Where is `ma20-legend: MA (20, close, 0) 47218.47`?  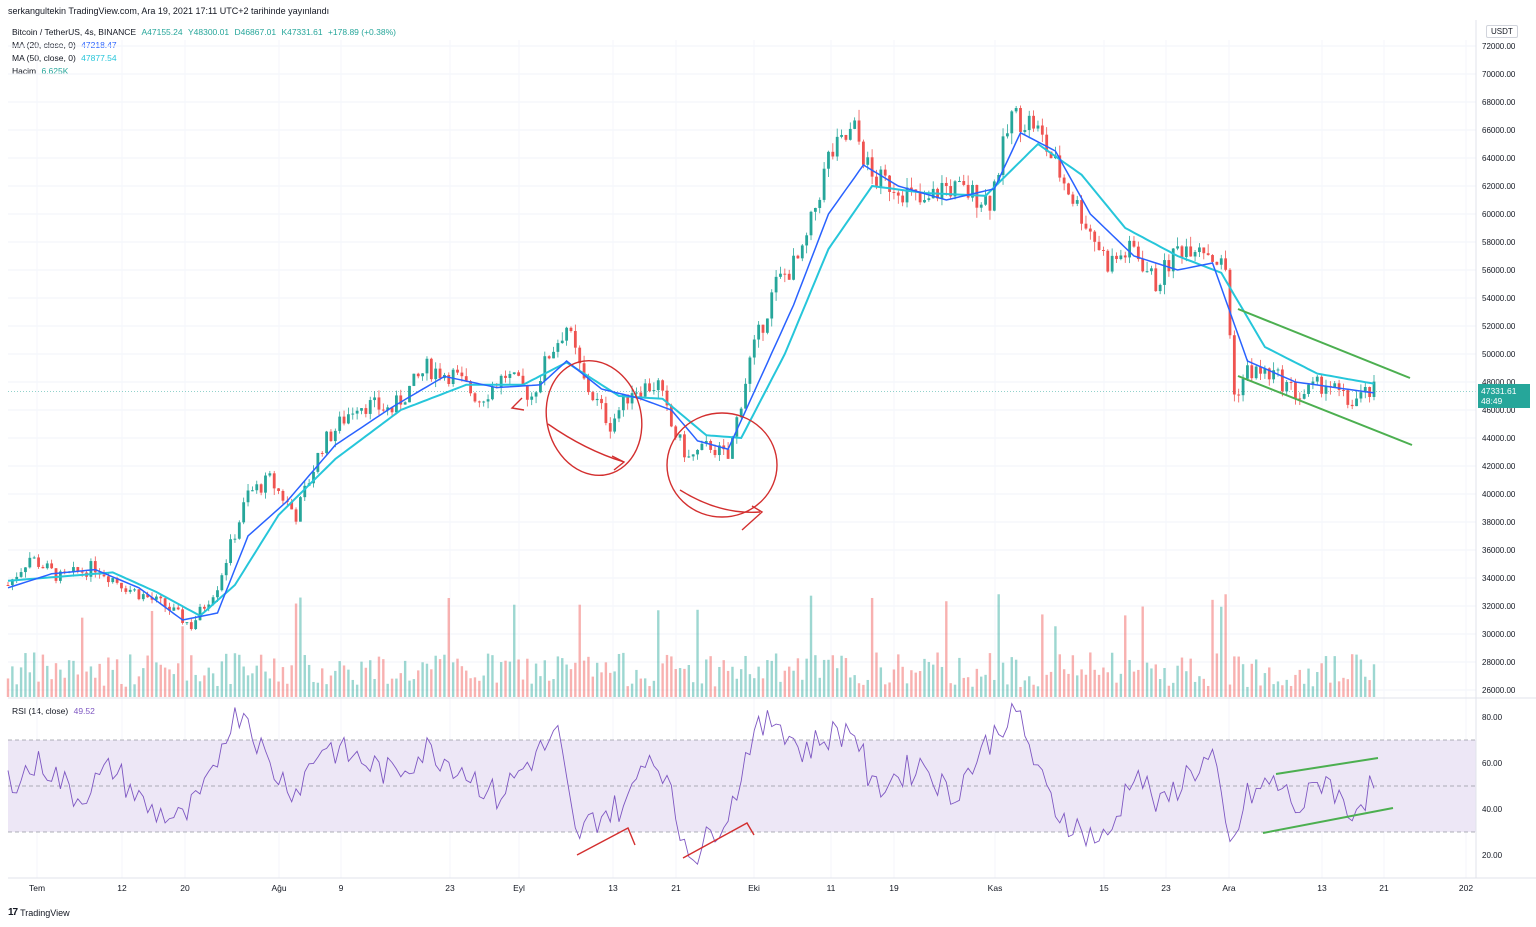 ma20-legend: MA (20, close, 0) 47218.47 is located at coordinates (64, 45).